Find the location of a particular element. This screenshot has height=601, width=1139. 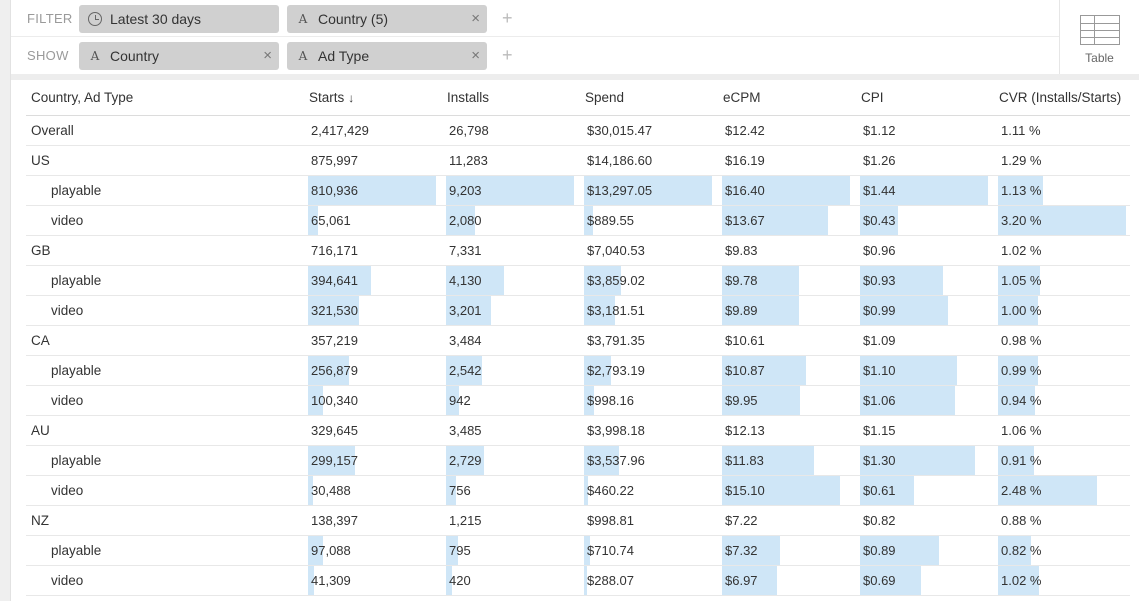

table-row-subgroup: video 100,340 942 $998.16 $9.95 $1.06 0.94 % is located at coordinates (578, 401).